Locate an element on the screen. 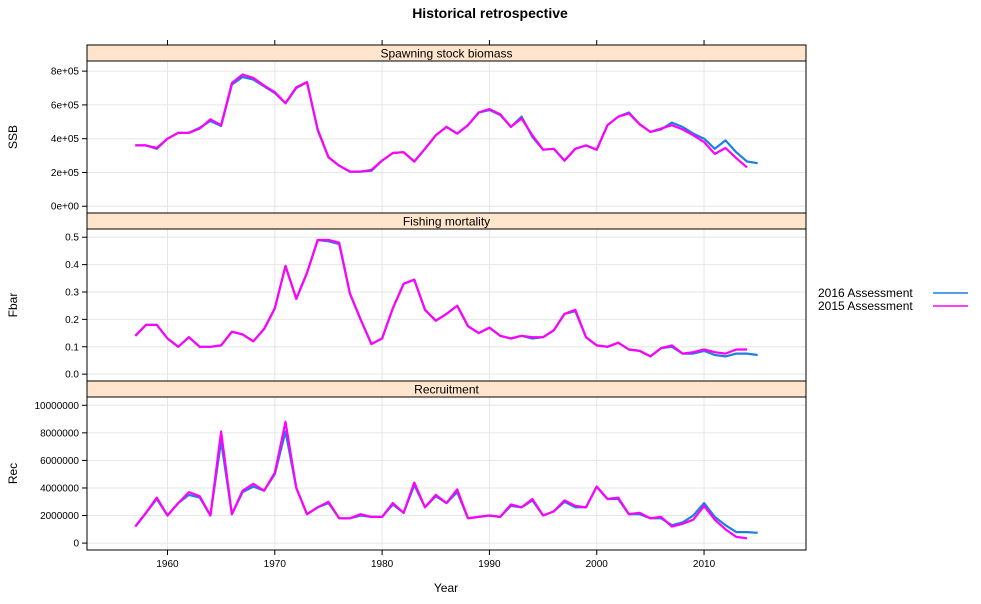 The image size is (981, 604). y-axis-label-rec: Rec is located at coordinates (13, 473).